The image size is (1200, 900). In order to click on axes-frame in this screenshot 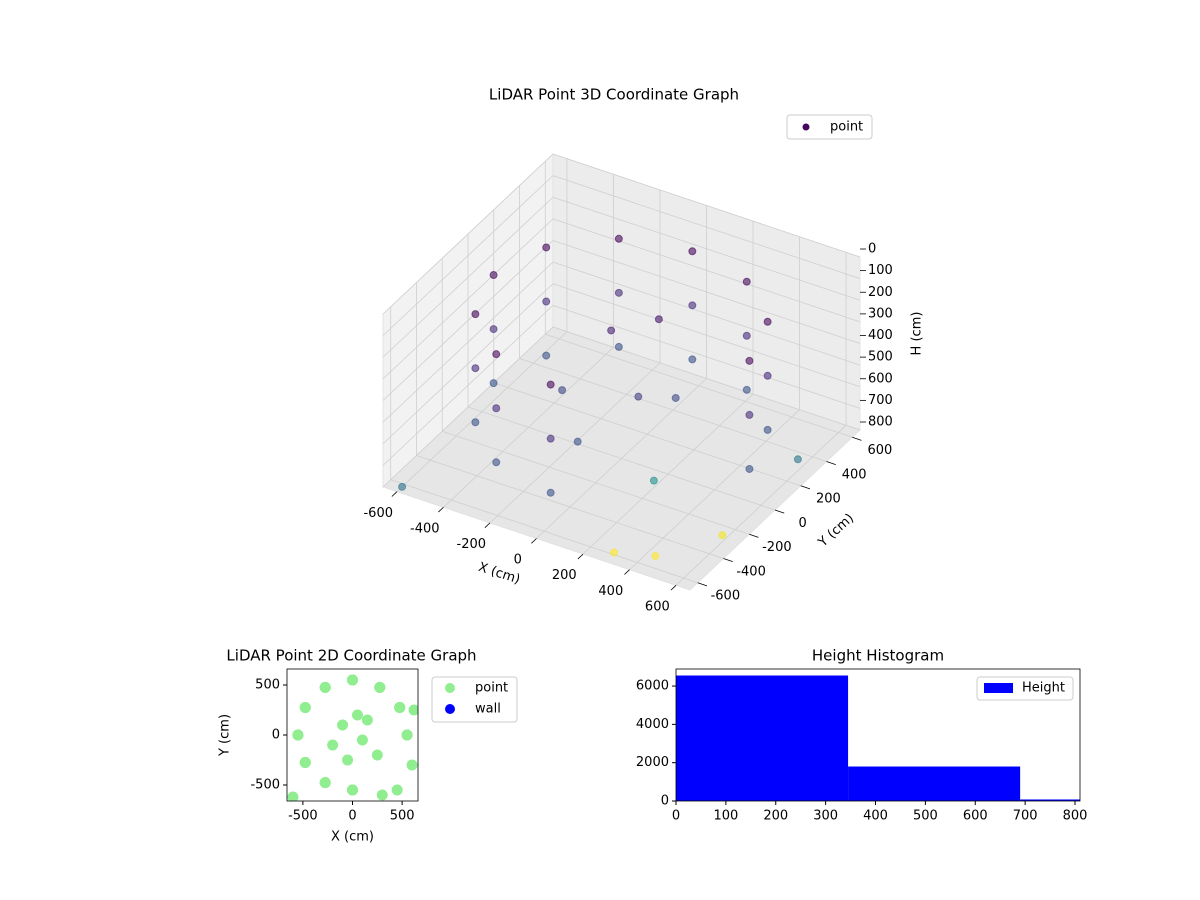, I will do `click(878, 735)`.